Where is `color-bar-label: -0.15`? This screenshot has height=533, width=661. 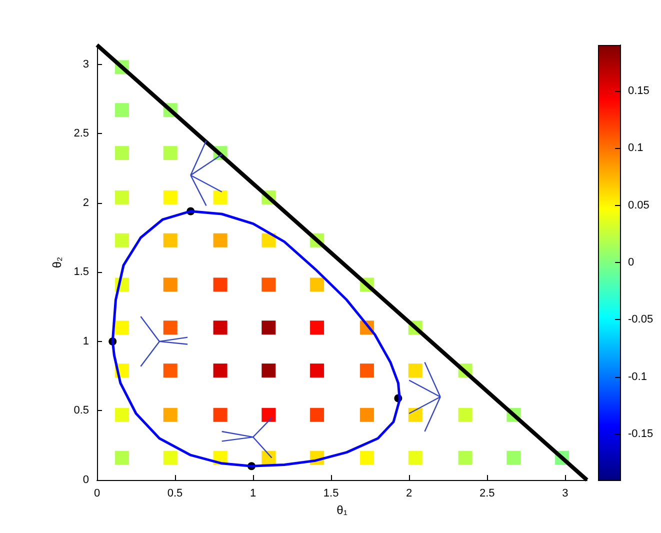
color-bar-label: -0.15 is located at coordinates (641, 434).